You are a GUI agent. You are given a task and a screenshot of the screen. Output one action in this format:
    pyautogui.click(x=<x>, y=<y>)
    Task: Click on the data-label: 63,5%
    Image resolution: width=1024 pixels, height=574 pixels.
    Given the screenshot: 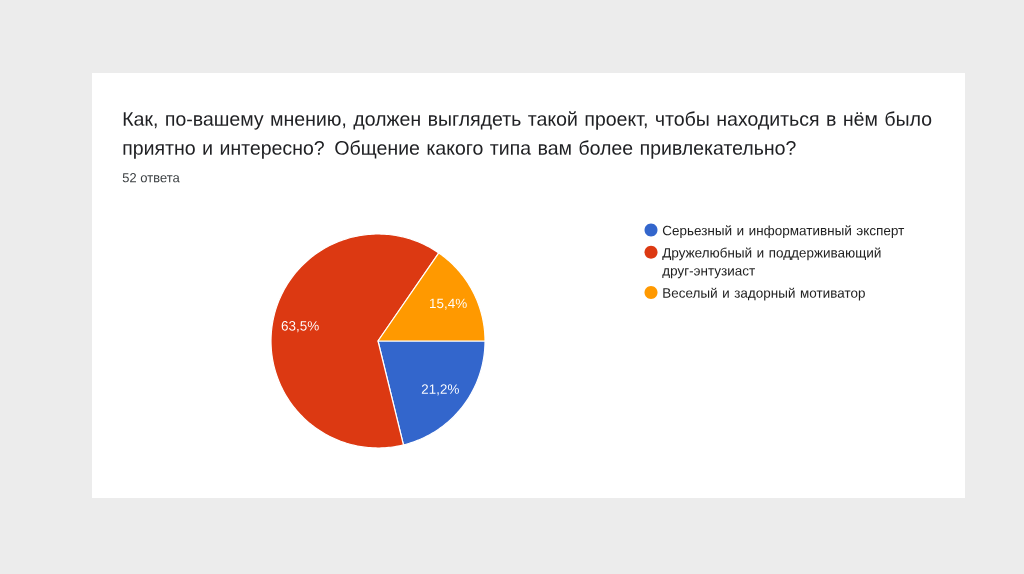 What is the action you would take?
    pyautogui.click(x=300, y=327)
    